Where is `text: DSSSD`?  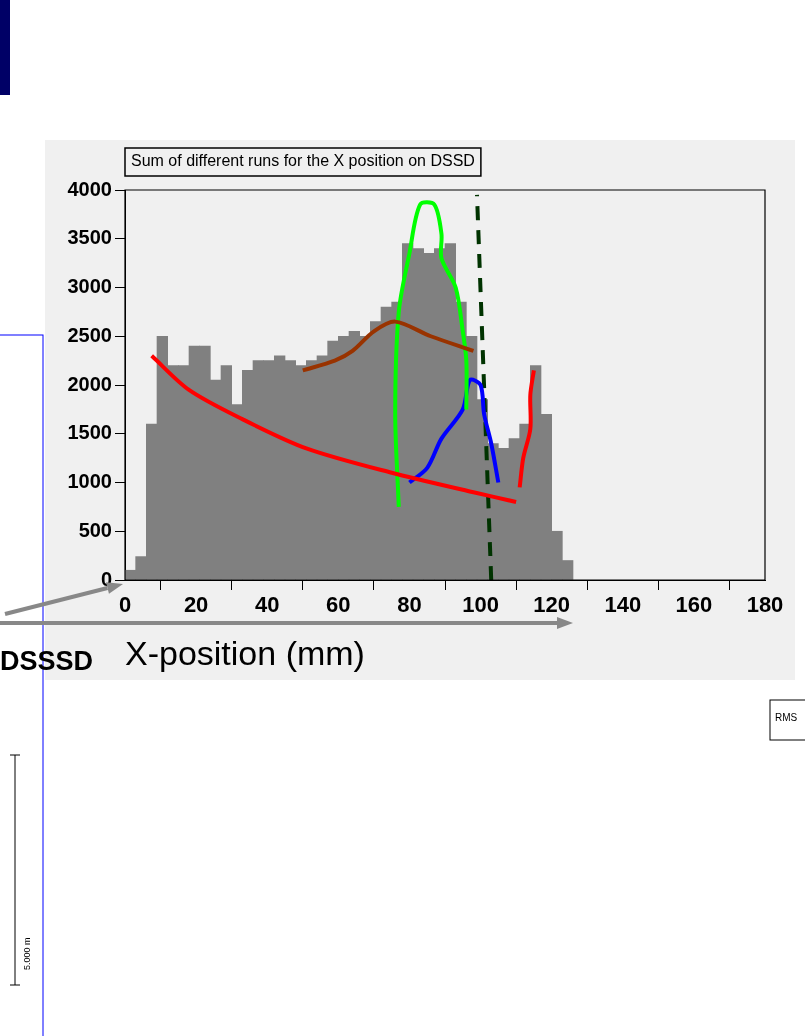 text: DSSSD is located at coordinates (47, 661).